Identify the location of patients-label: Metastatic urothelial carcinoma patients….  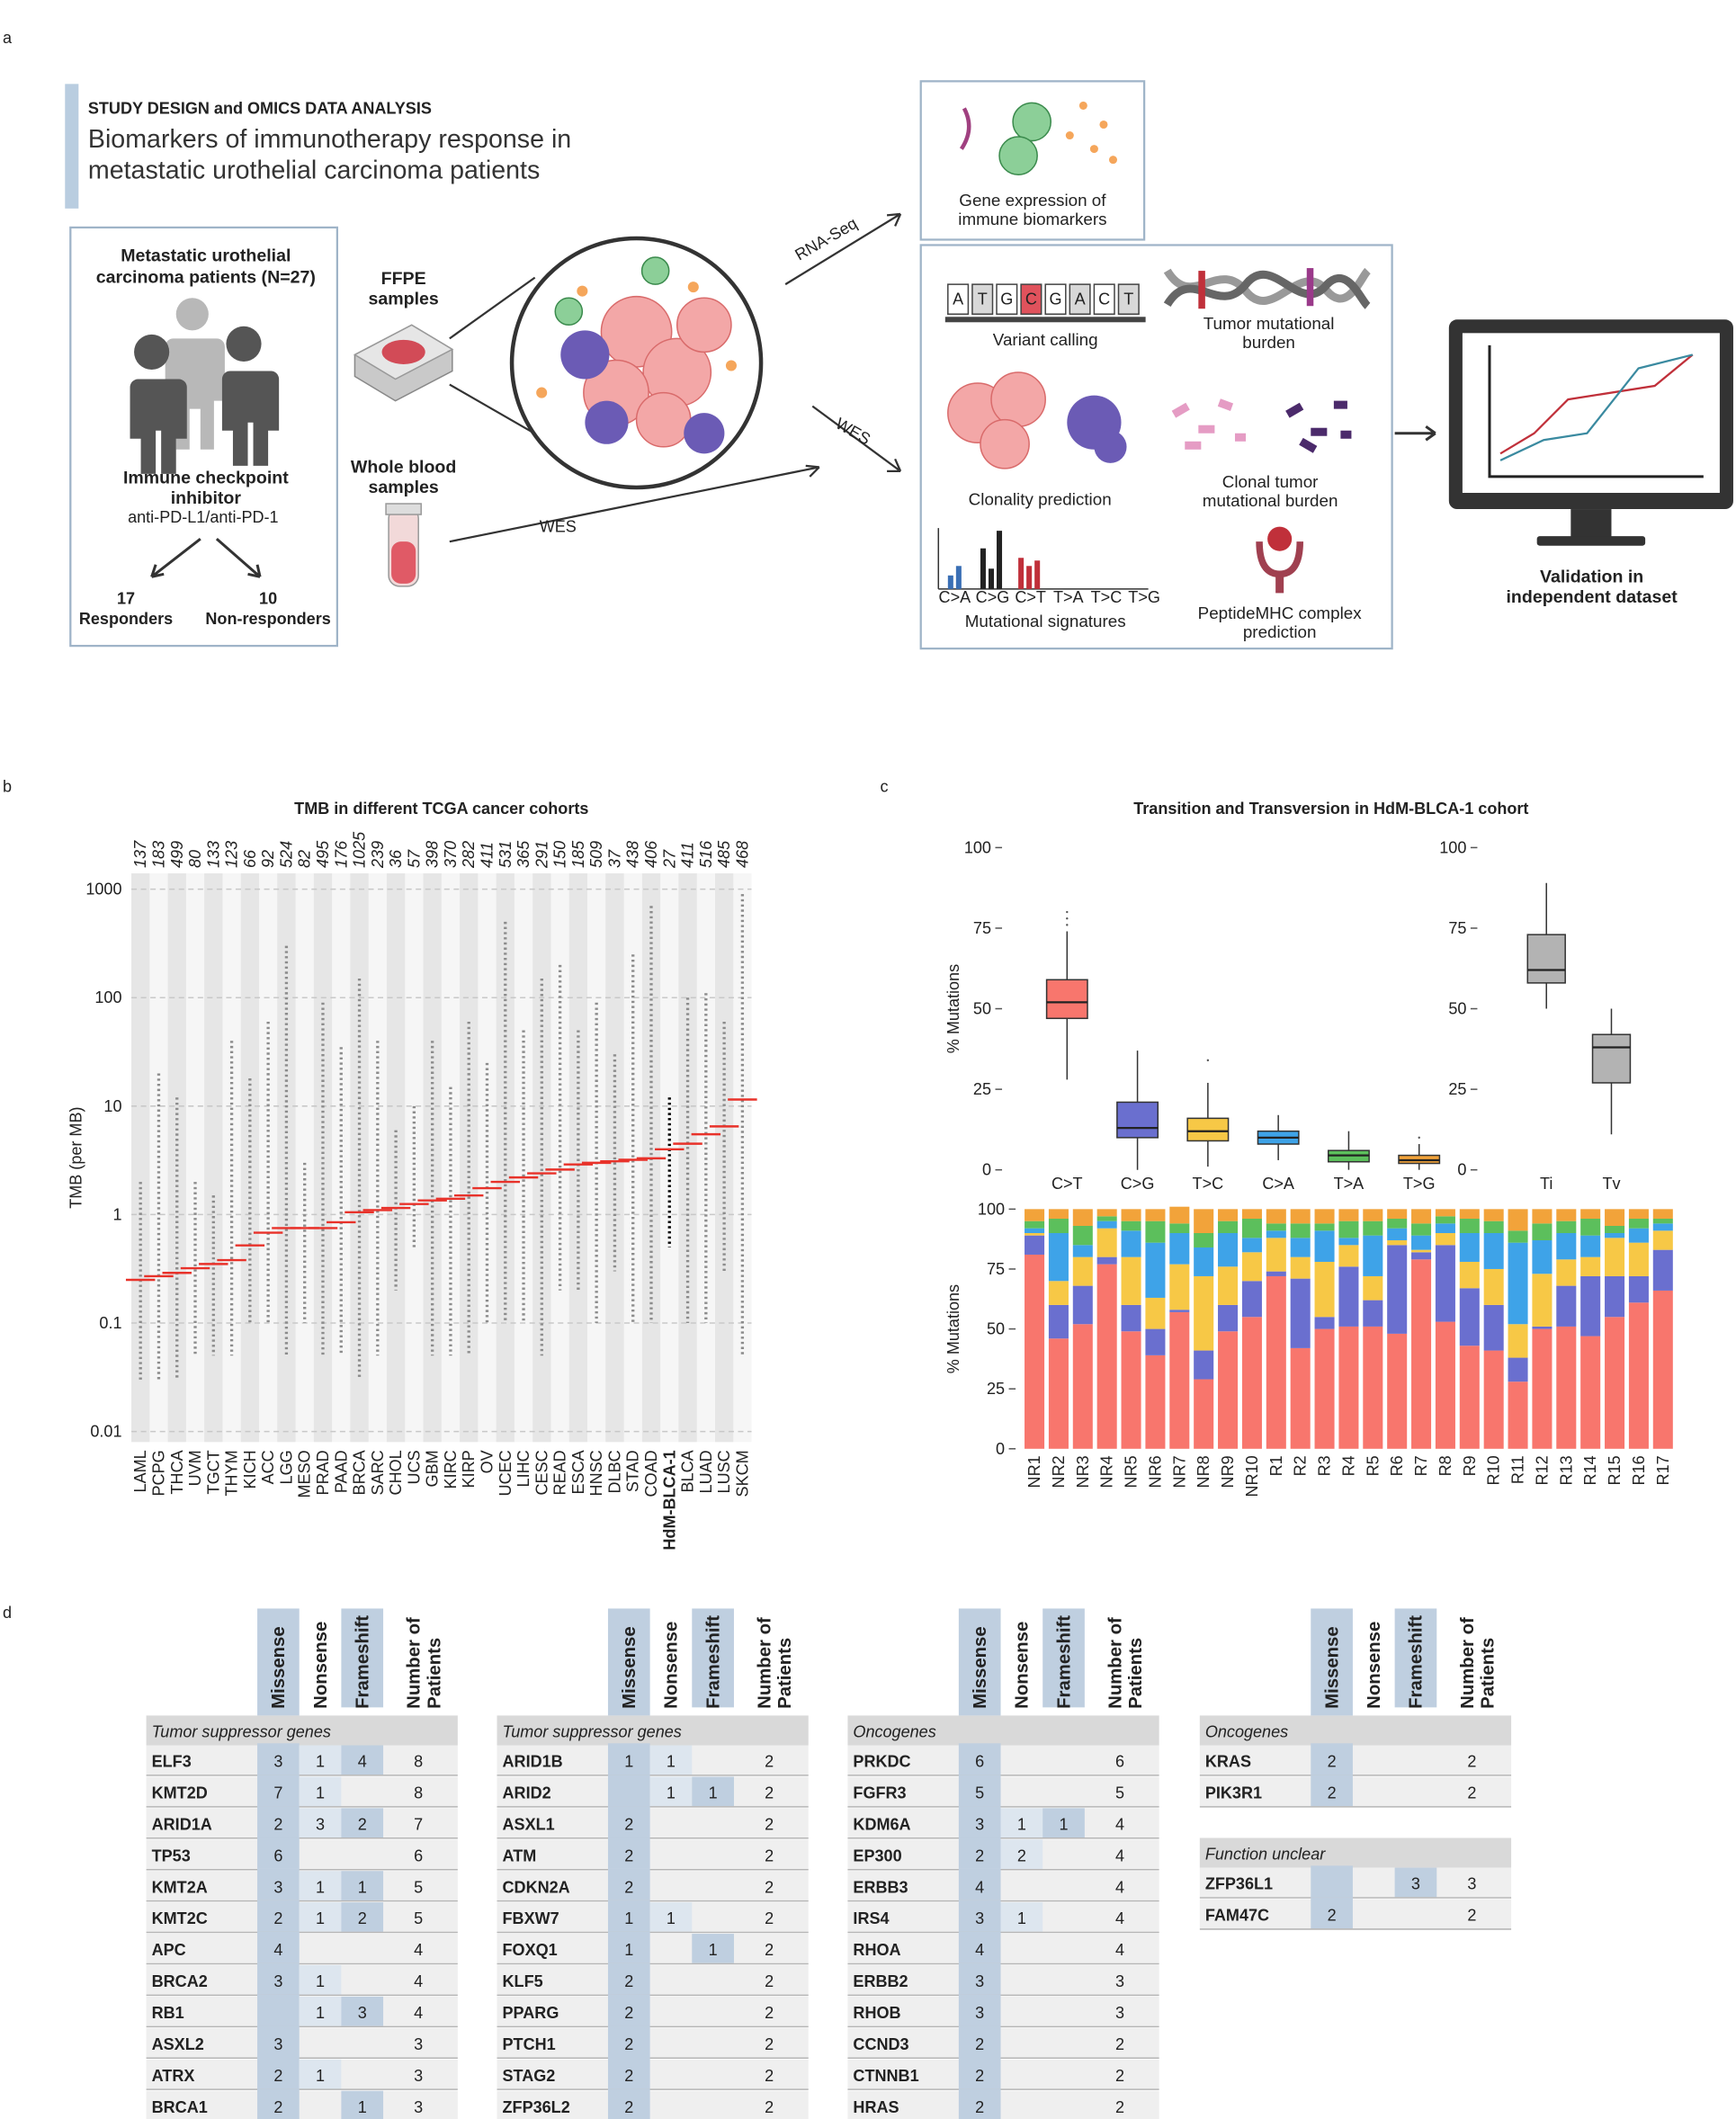
(205, 266).